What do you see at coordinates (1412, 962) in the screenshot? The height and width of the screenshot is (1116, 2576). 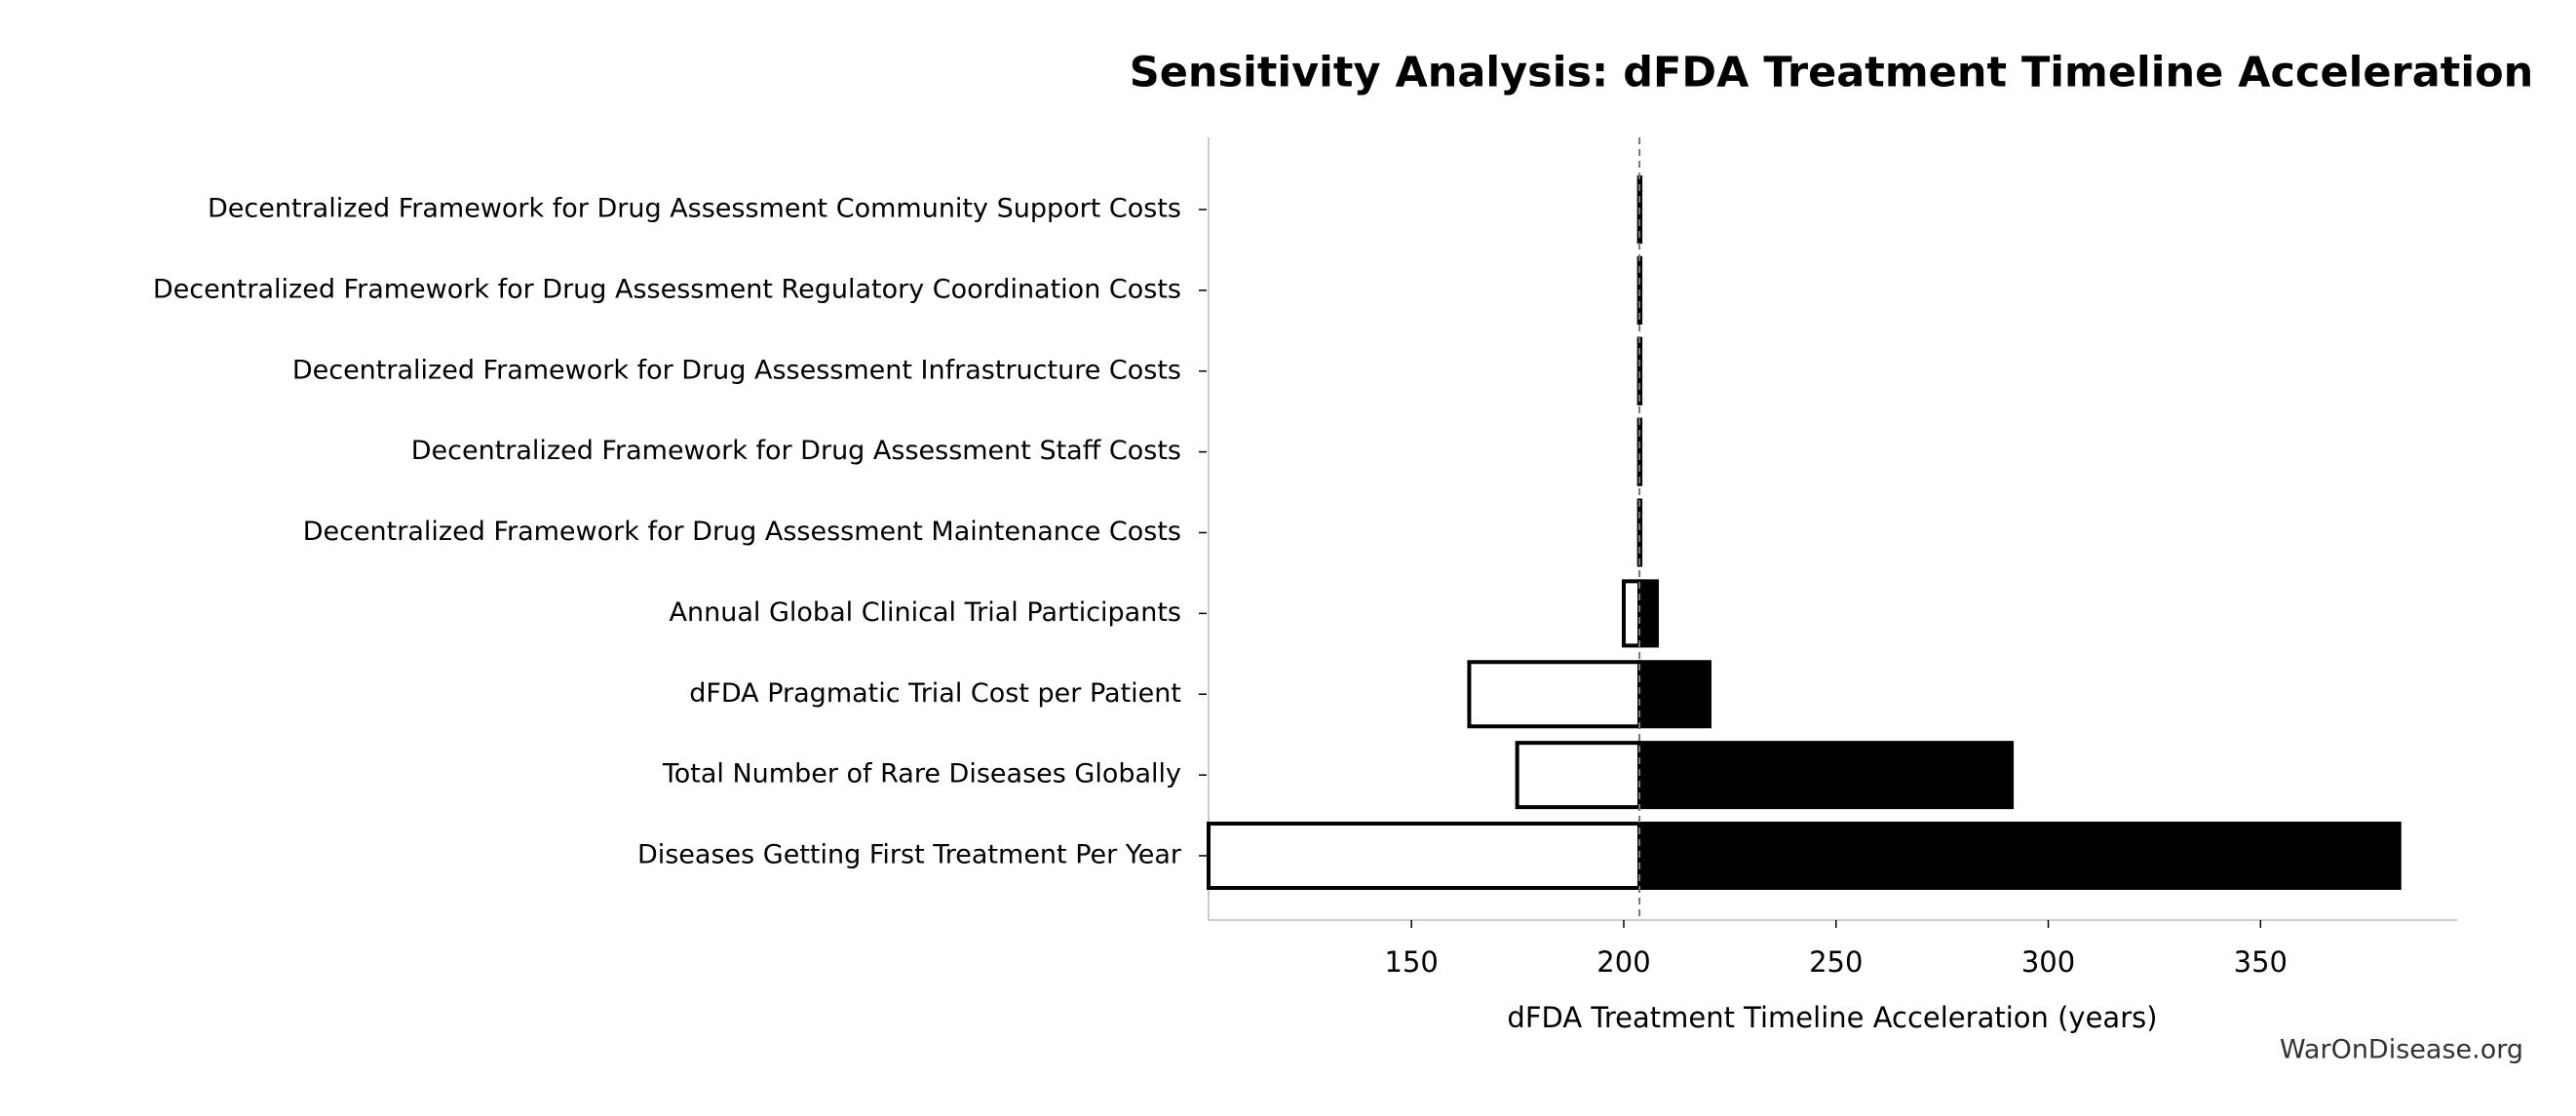 I see `x-tick-label: 150` at bounding box center [1412, 962].